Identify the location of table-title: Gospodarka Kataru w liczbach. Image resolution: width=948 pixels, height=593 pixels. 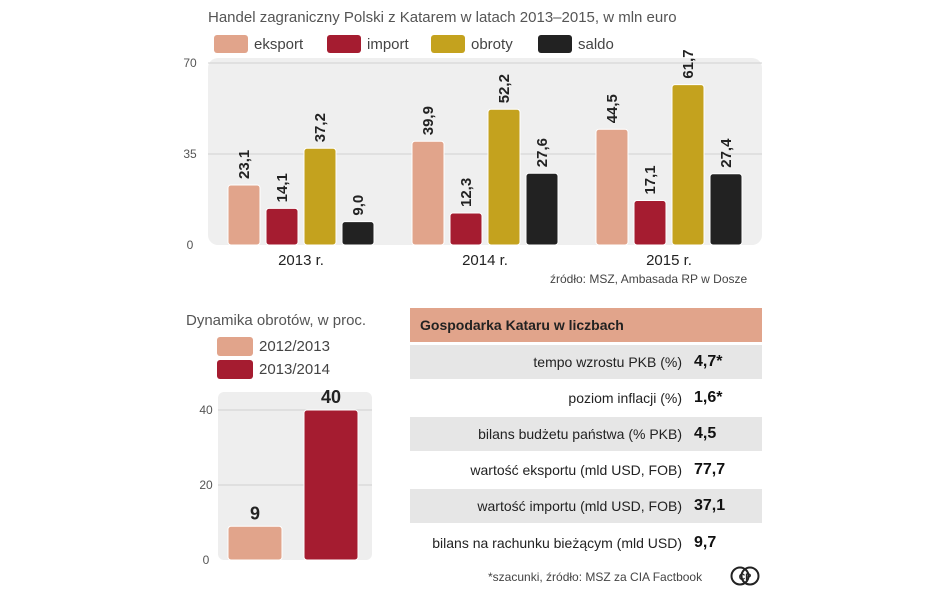
(586, 325).